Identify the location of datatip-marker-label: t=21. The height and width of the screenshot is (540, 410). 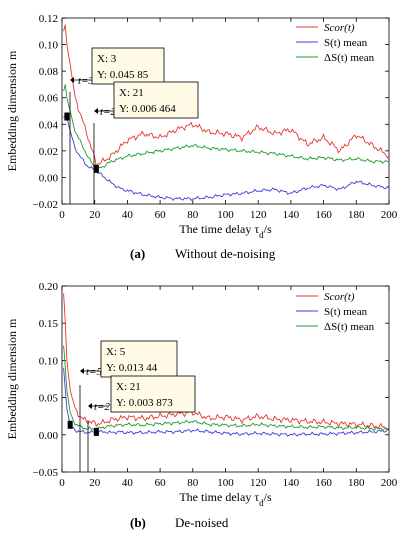
(104, 407).